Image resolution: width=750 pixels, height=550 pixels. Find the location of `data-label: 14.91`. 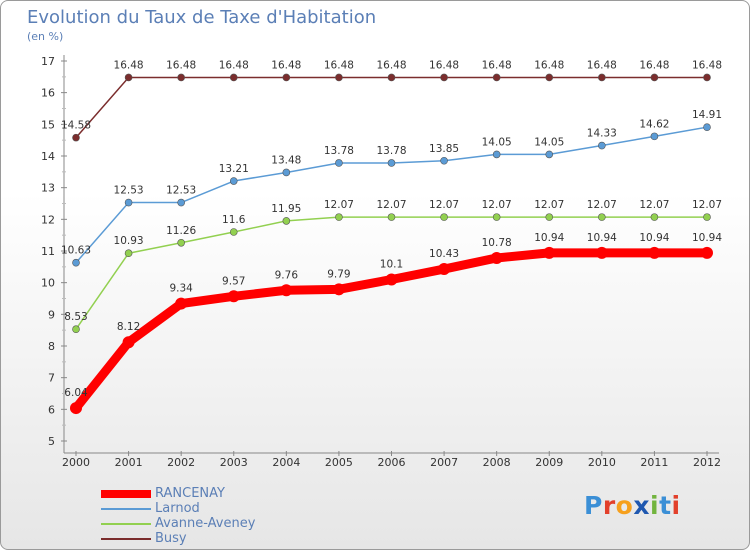

data-label: 14.91 is located at coordinates (707, 115).